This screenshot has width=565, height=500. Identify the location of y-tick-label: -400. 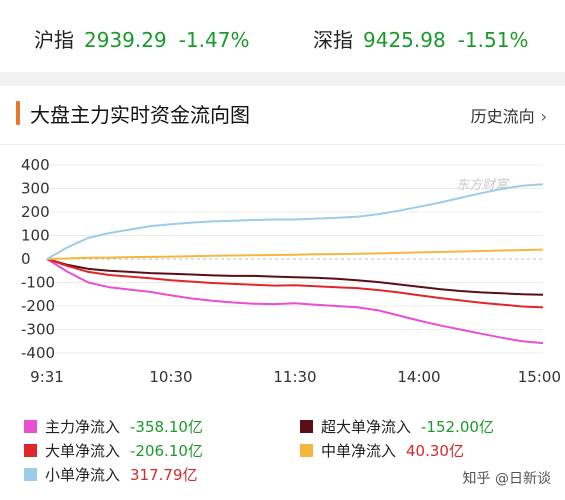
(38, 353).